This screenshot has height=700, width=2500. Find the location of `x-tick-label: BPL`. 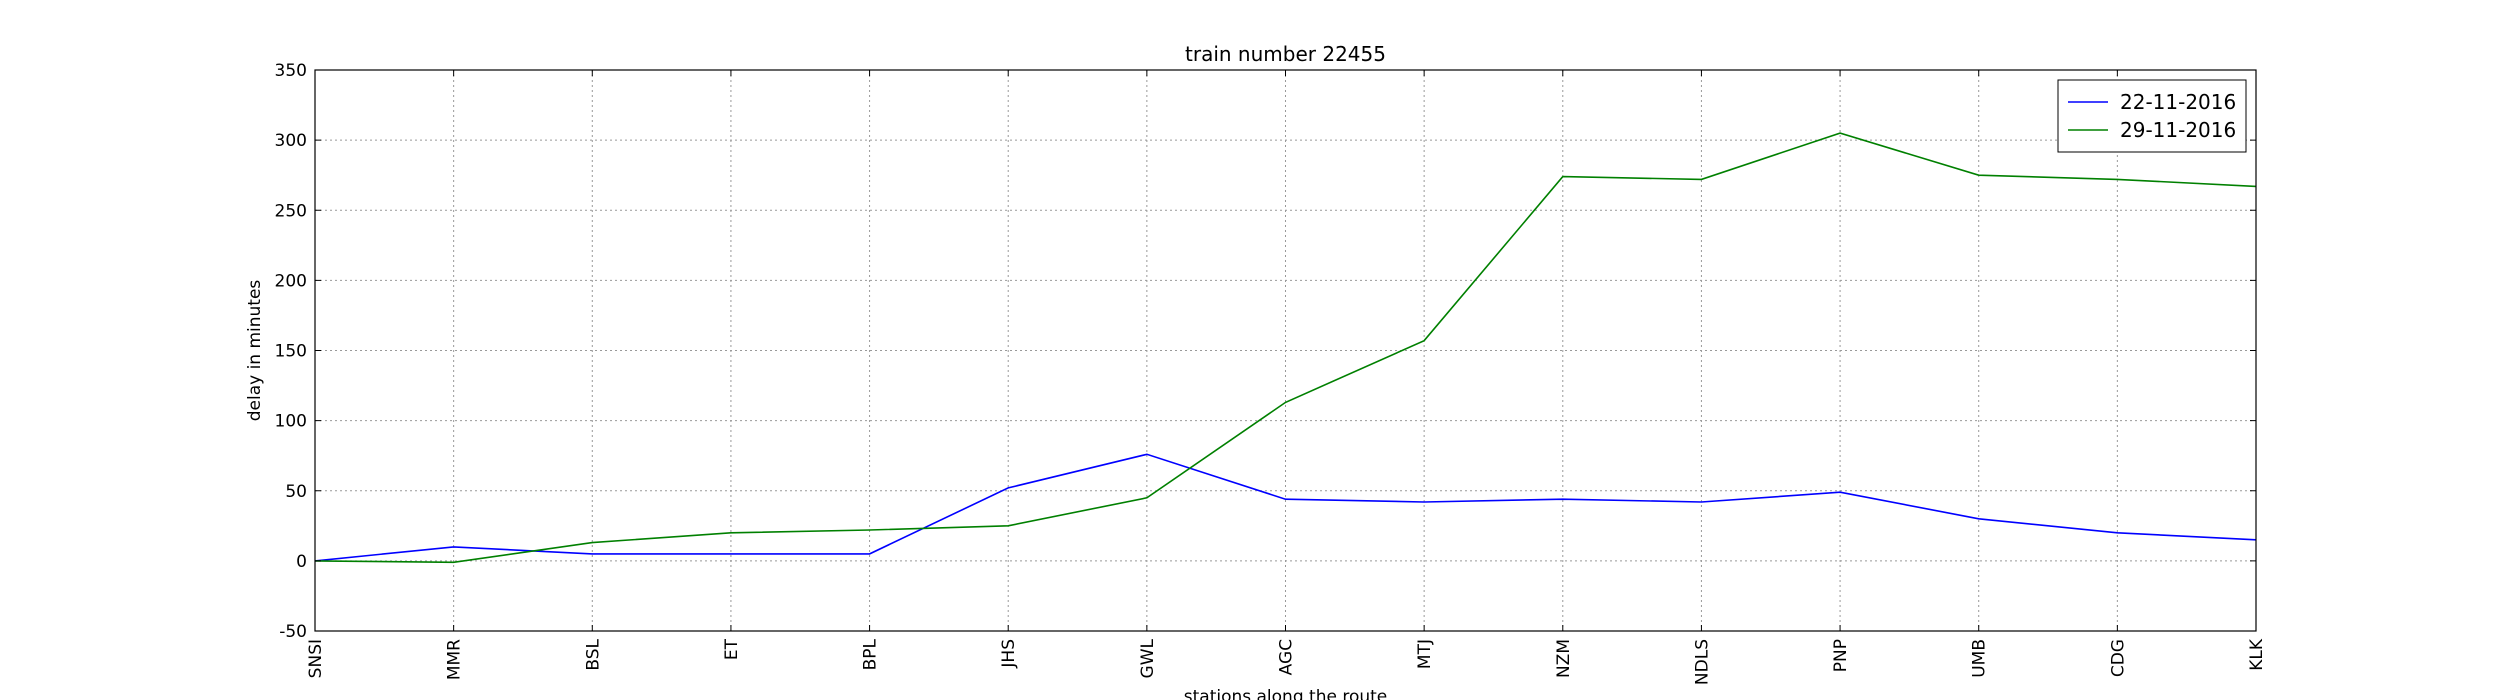

x-tick-label: BPL is located at coordinates (871, 654).